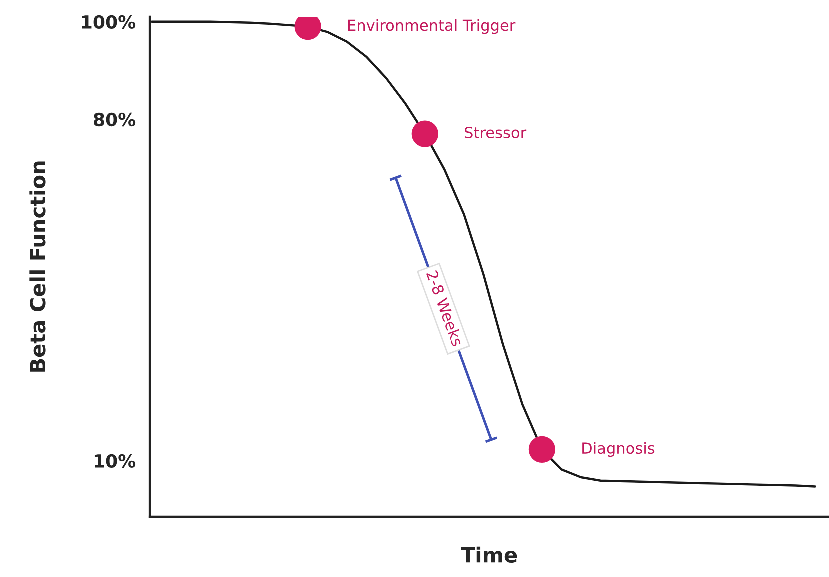 The width and height of the screenshot is (829, 577). Describe the element at coordinates (115, 461) in the screenshot. I see `y-tick-label: 10%` at that location.